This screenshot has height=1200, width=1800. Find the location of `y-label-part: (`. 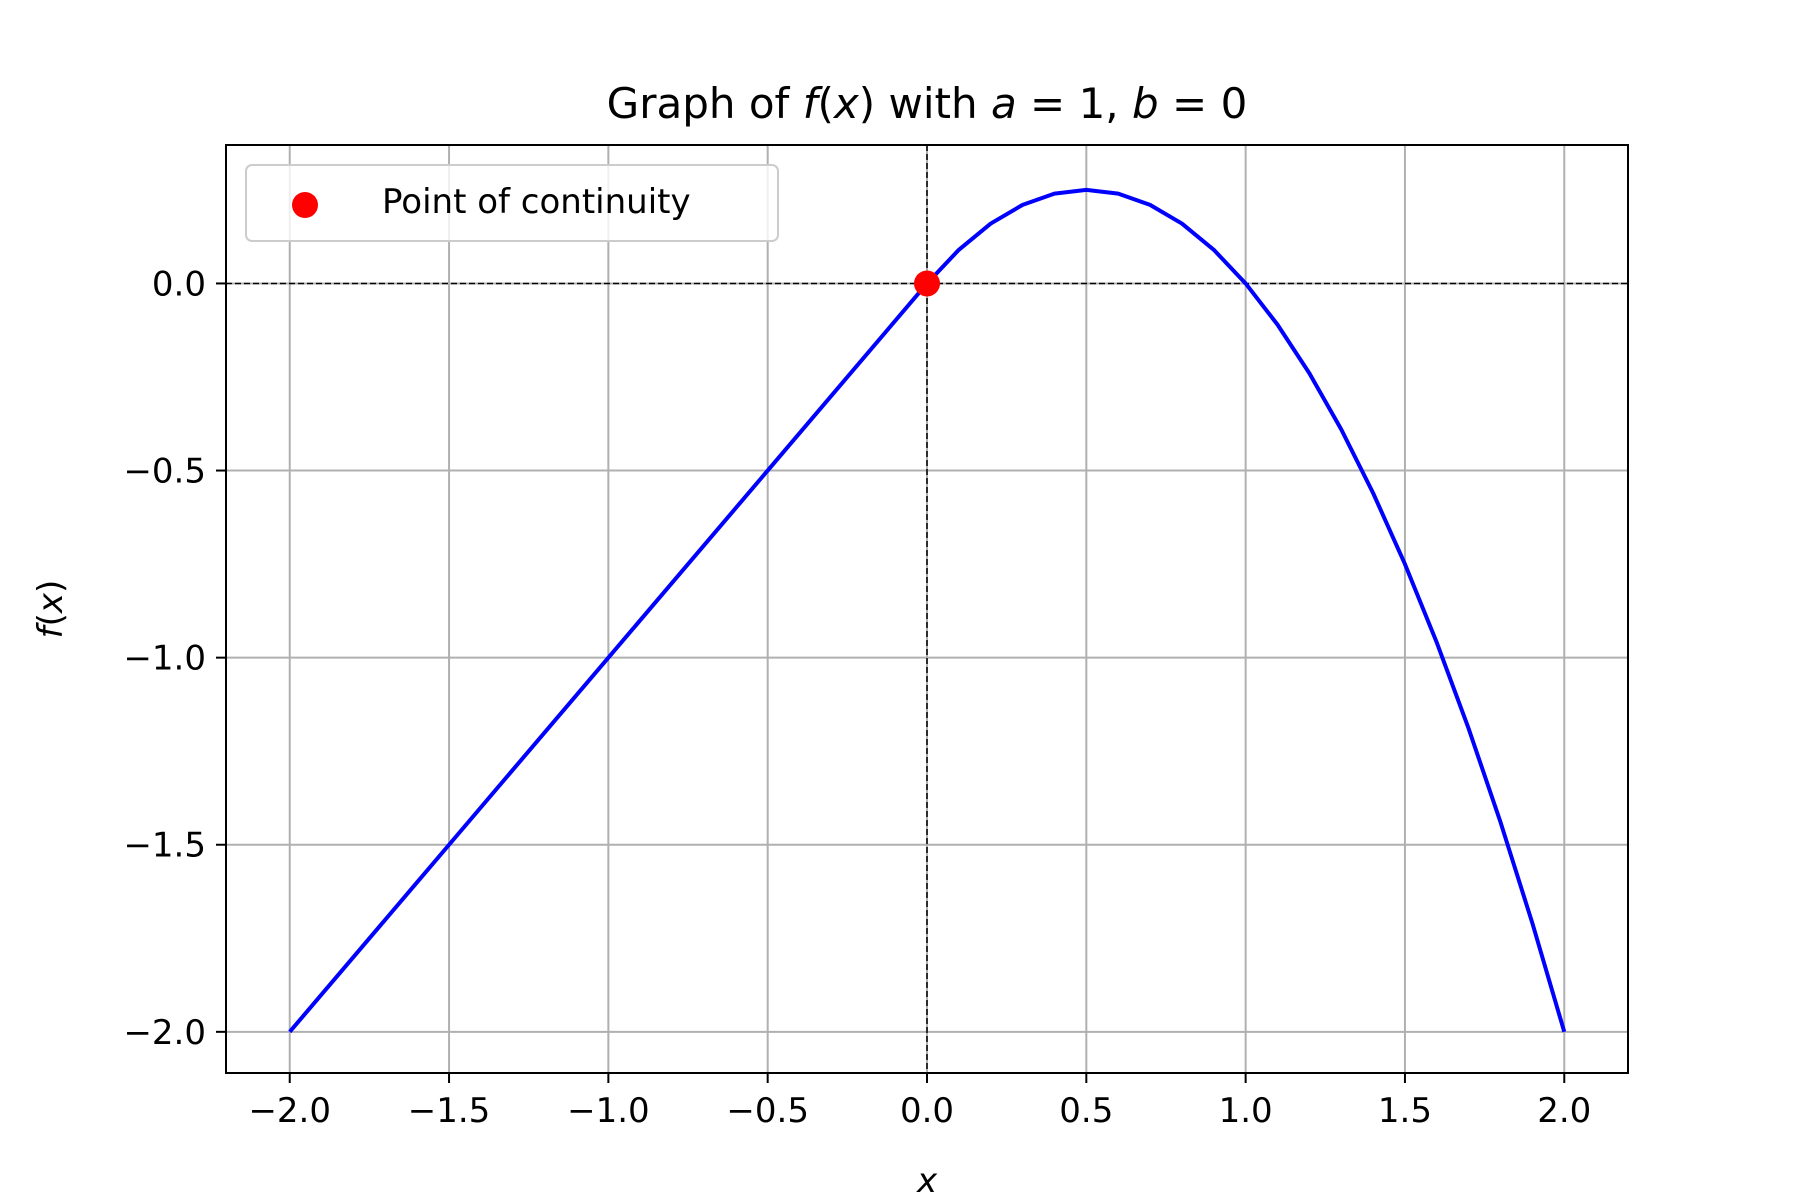

y-label-part: ( is located at coordinates (51, 619).